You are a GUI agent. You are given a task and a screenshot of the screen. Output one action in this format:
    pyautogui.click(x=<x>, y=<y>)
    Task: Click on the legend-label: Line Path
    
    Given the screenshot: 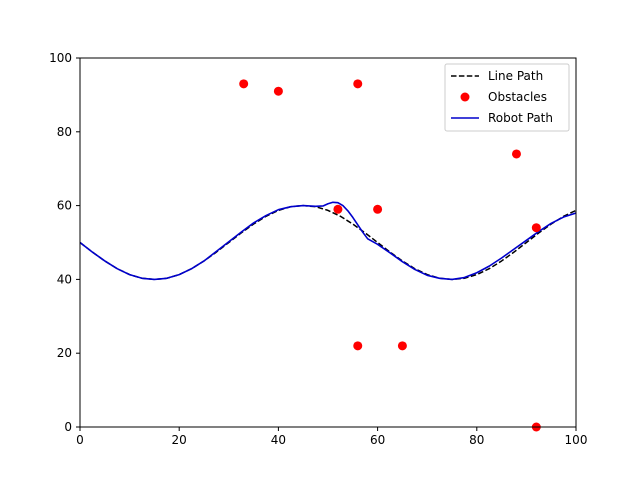 What is the action you would take?
    pyautogui.click(x=515, y=76)
    